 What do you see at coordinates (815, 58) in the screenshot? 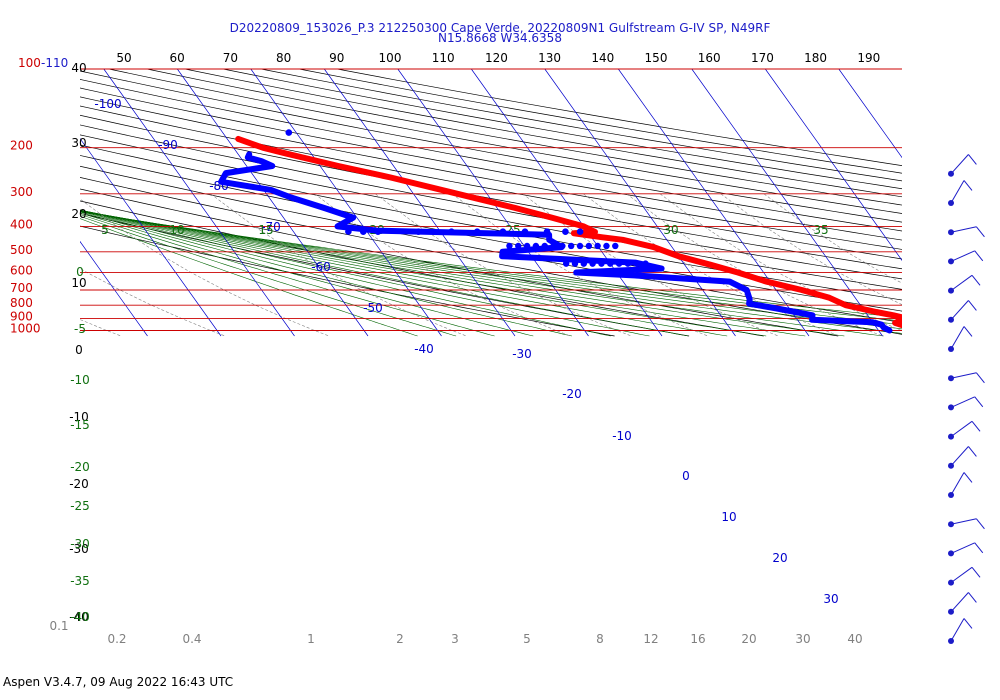
I see `top-axis-label: 180` at bounding box center [815, 58].